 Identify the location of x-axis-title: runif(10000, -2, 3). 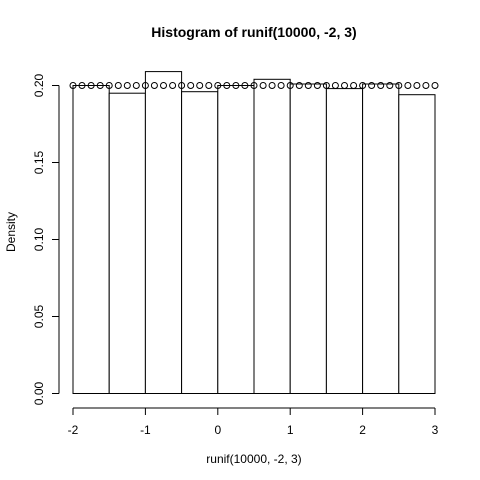
(253, 459).